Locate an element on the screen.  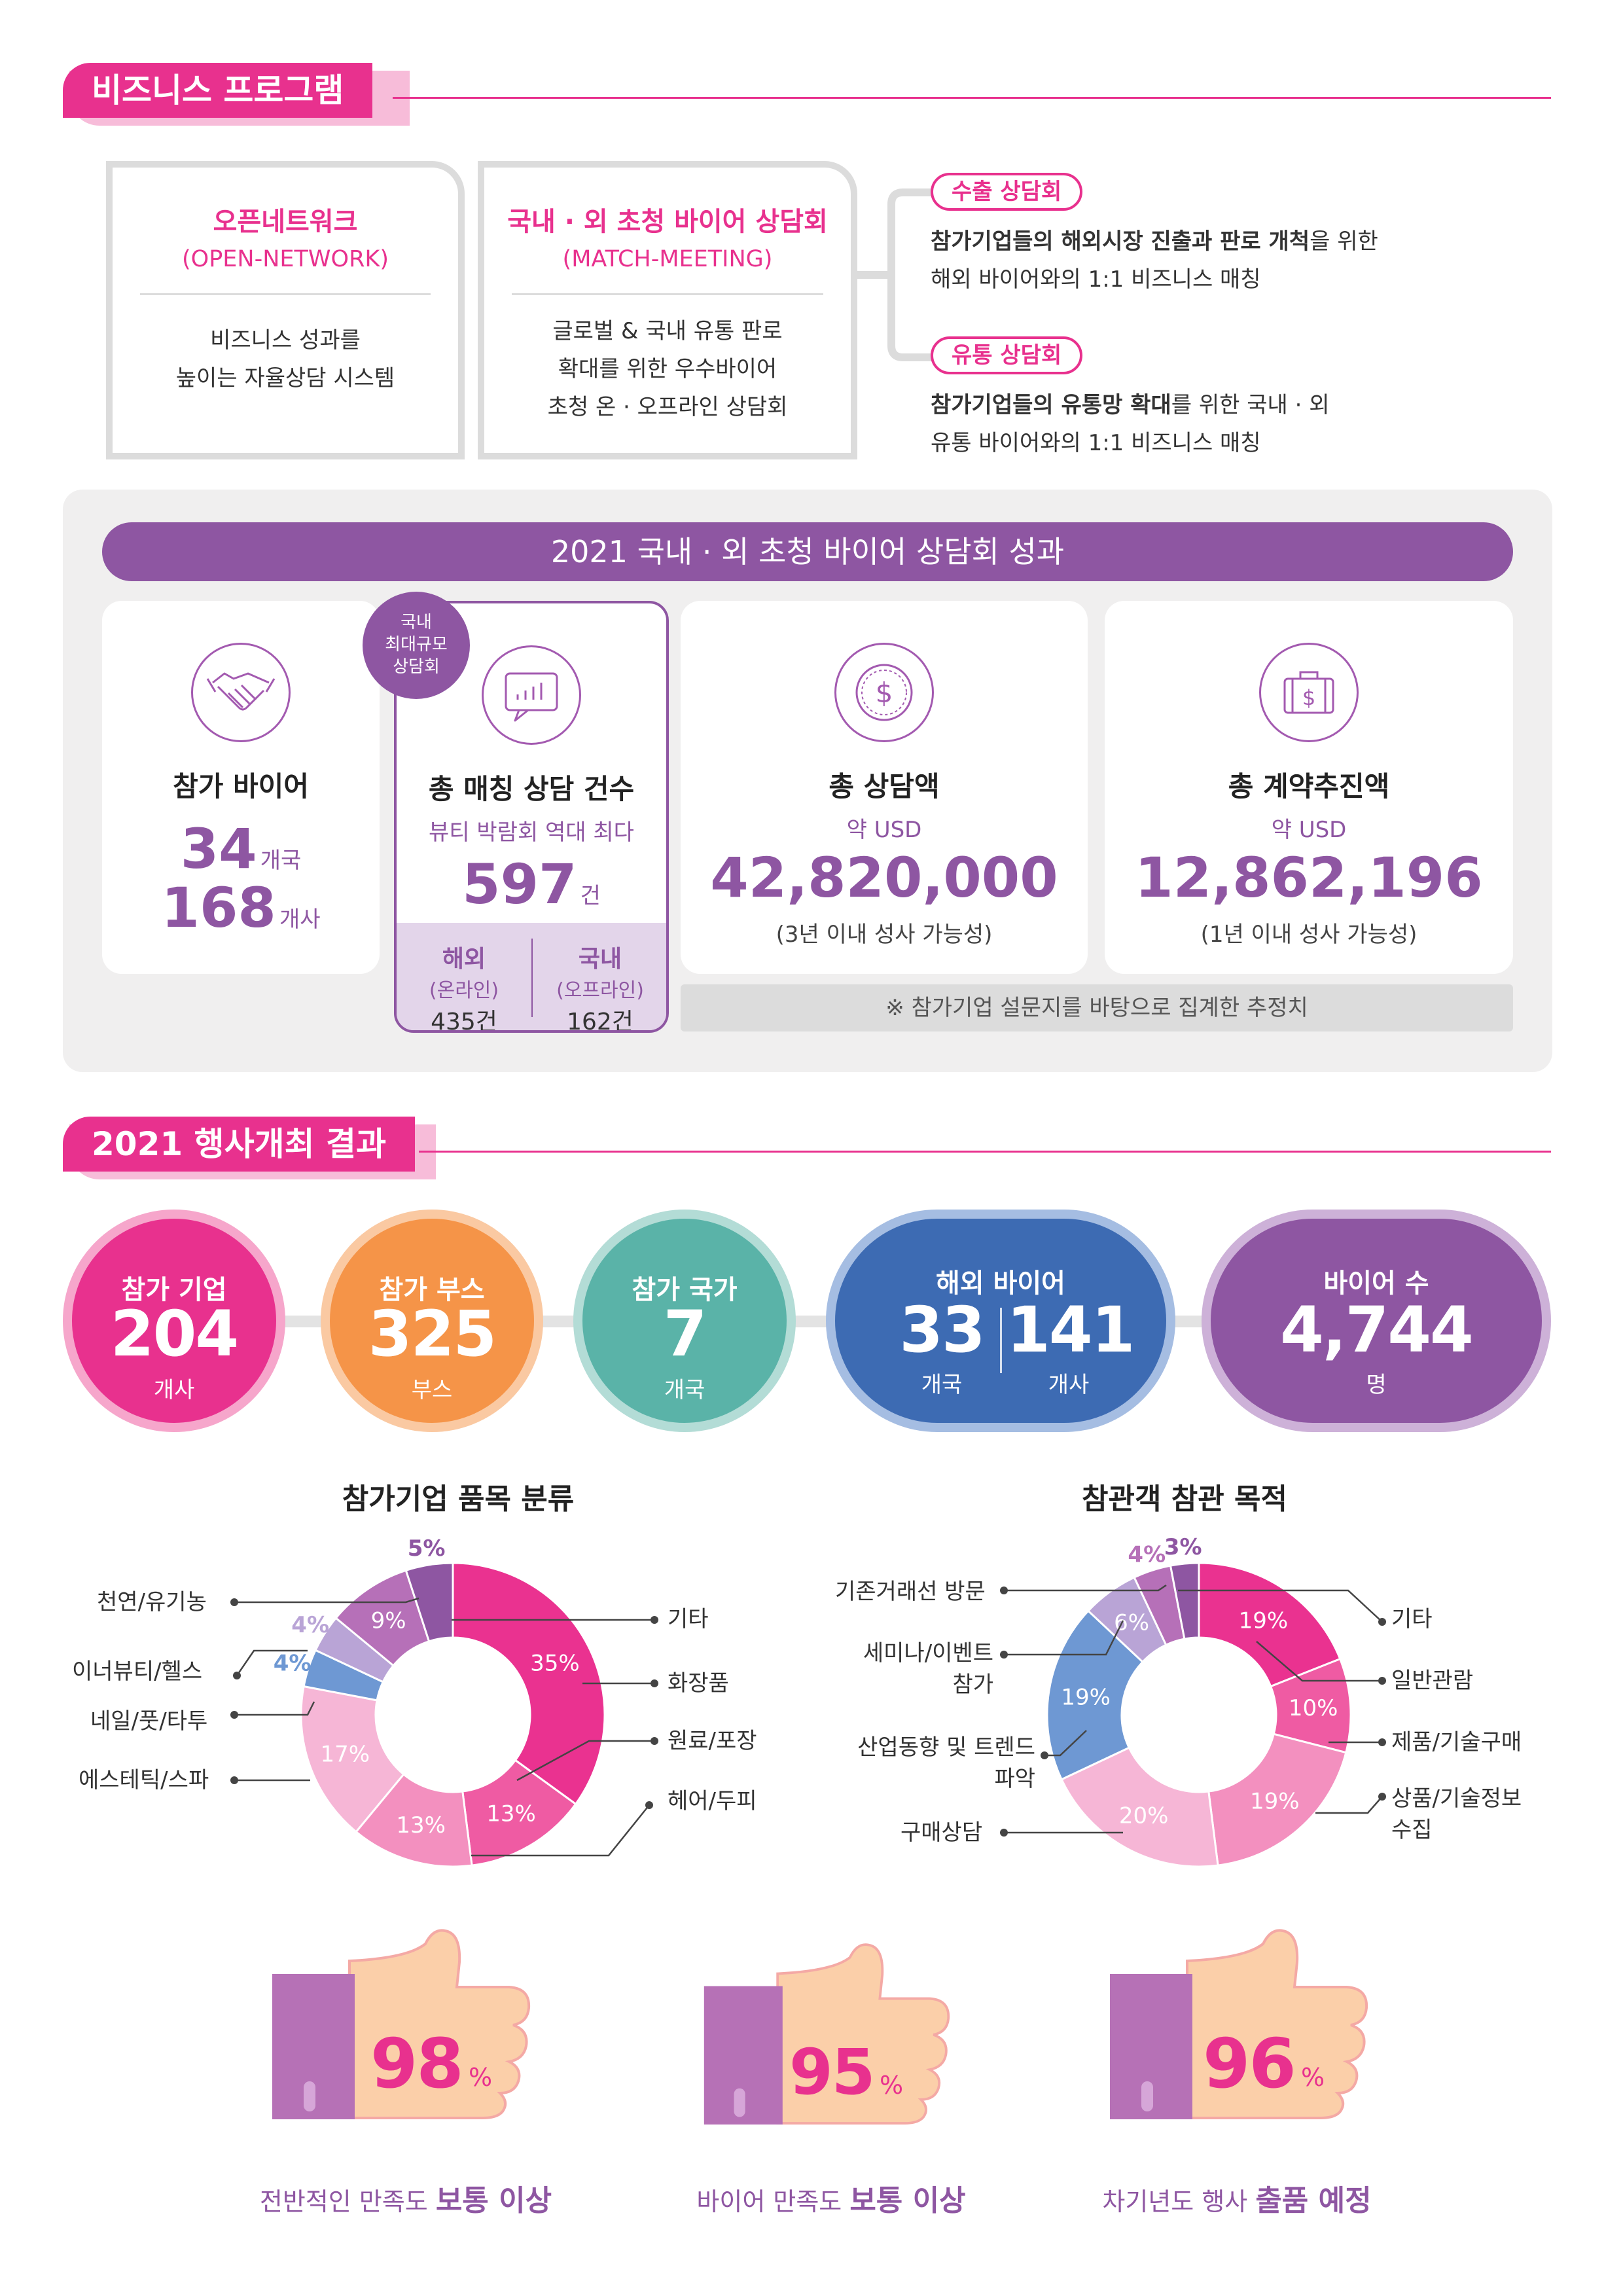
legend-label: 기존거래선 방문 is located at coordinates (910, 1592).